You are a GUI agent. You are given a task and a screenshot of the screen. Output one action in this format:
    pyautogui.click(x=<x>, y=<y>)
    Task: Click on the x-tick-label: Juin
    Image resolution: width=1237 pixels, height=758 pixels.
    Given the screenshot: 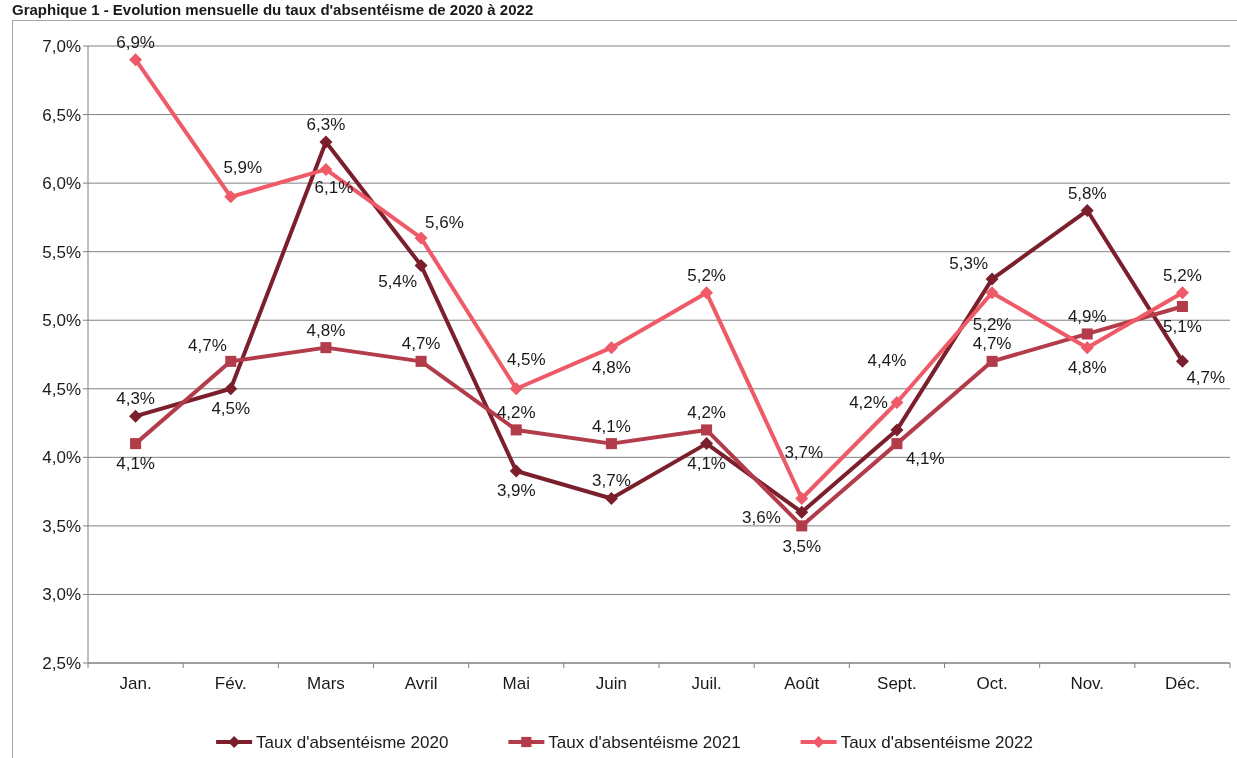 What is the action you would take?
    pyautogui.click(x=611, y=683)
    